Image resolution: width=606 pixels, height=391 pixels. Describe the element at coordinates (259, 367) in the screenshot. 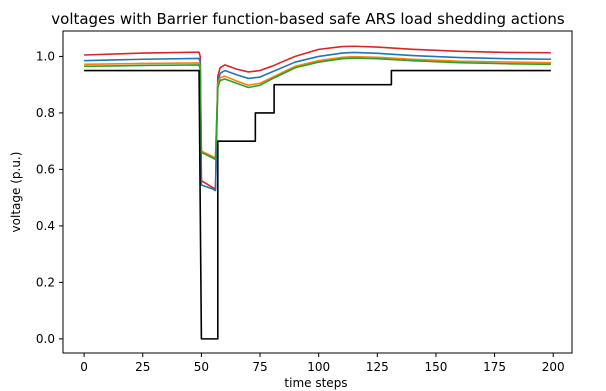

I see `x-tick-label: 75` at that location.